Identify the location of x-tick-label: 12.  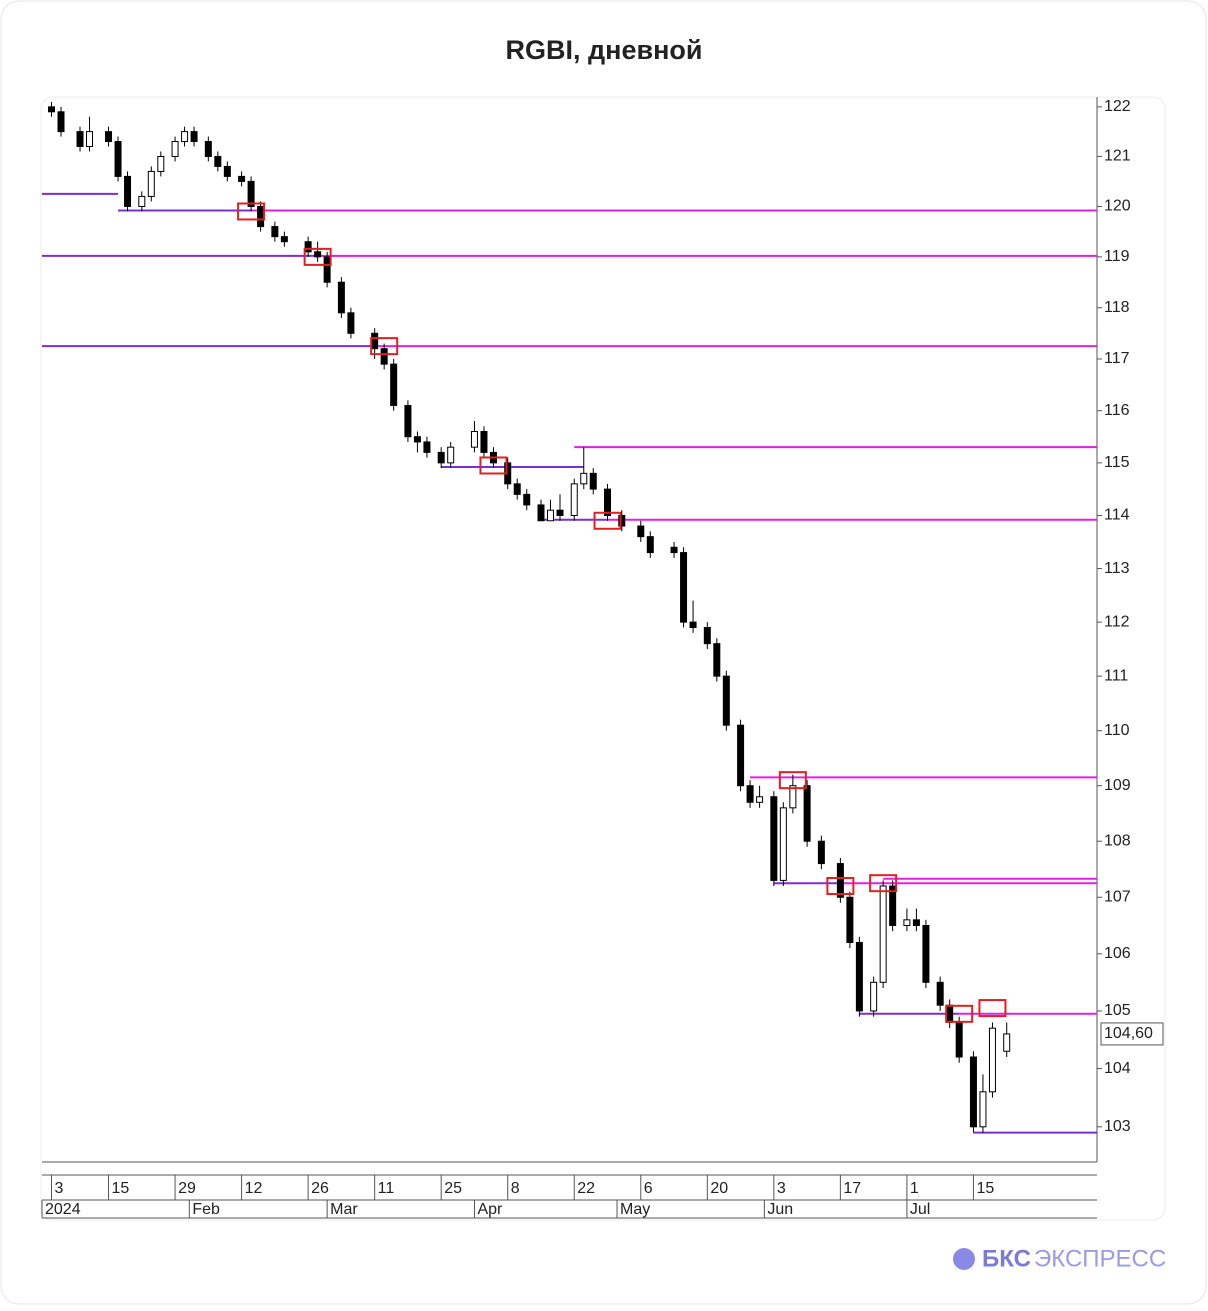
(254, 1188).